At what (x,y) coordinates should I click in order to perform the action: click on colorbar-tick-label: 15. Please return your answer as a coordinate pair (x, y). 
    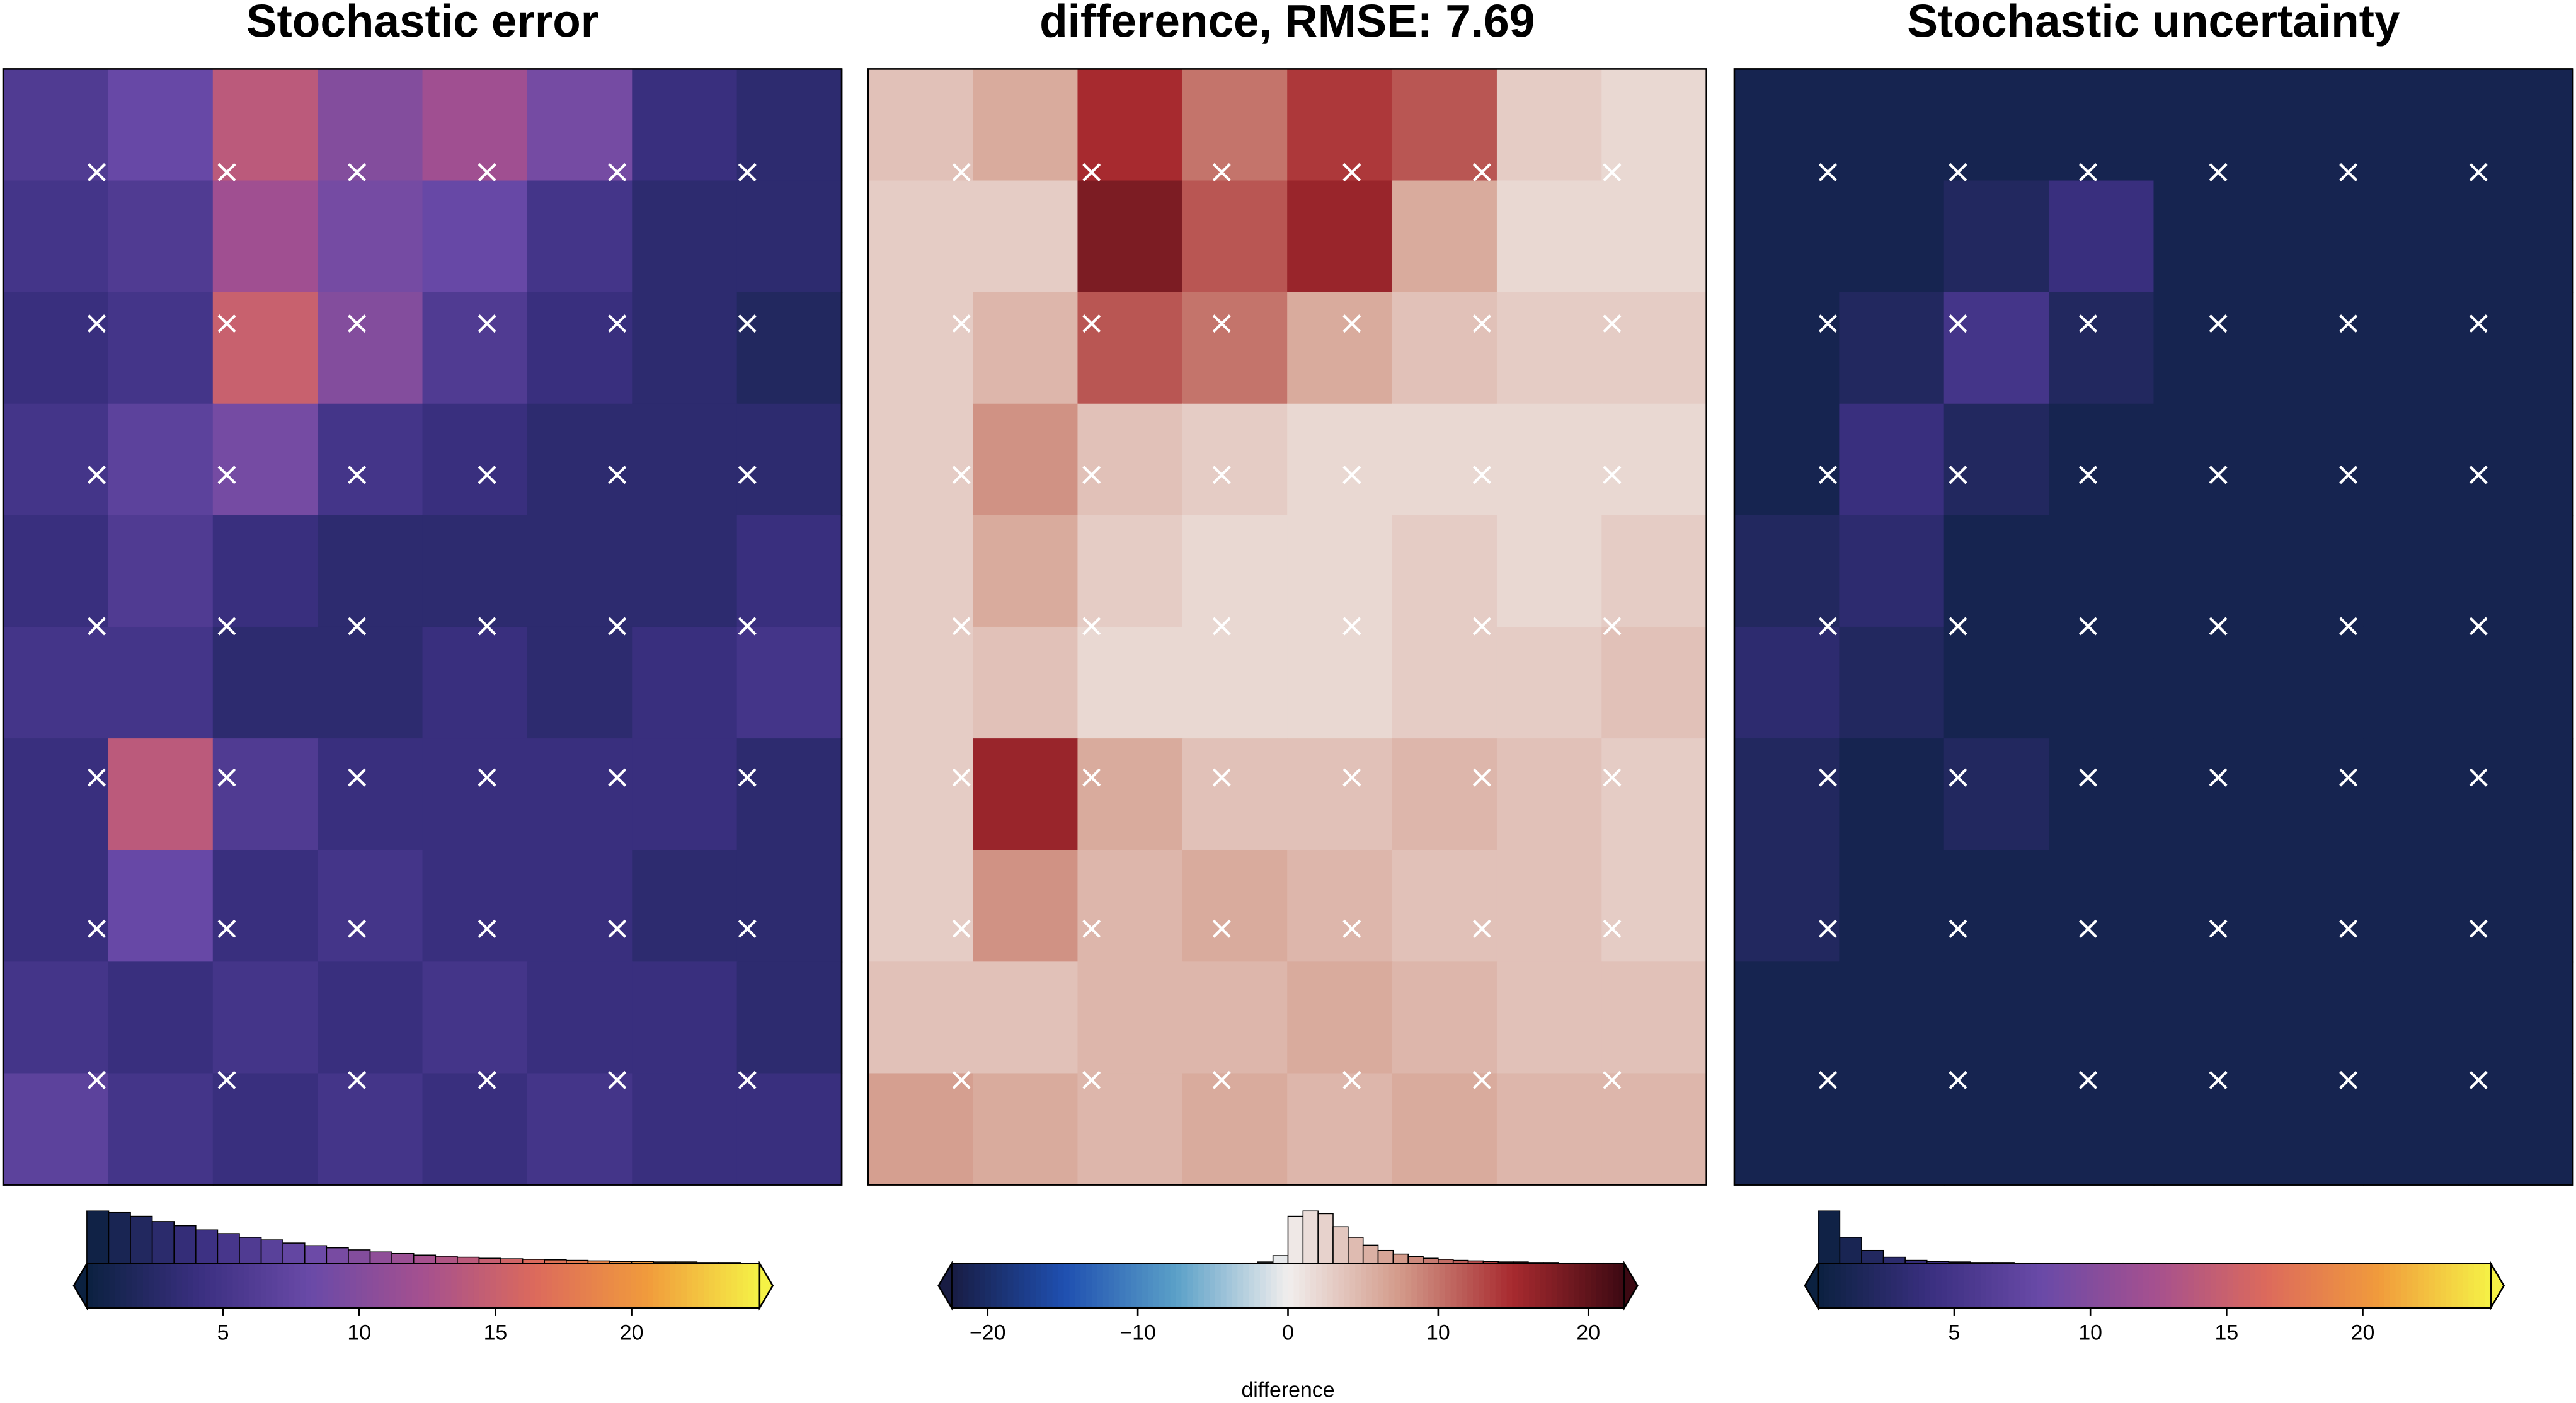
    Looking at the image, I should click on (496, 1333).